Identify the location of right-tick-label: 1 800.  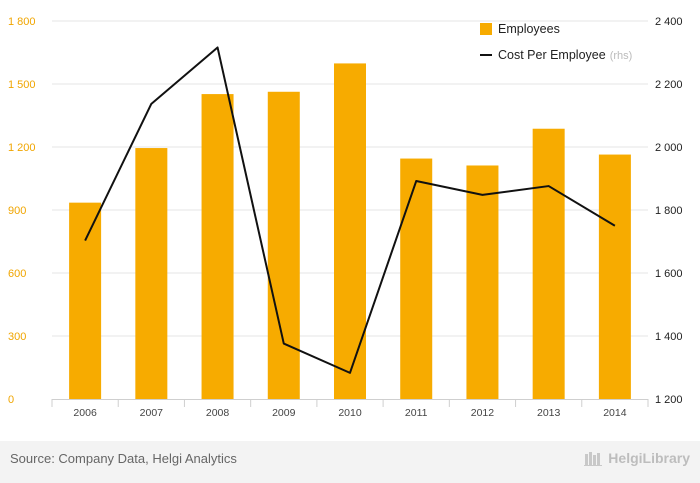
(669, 211).